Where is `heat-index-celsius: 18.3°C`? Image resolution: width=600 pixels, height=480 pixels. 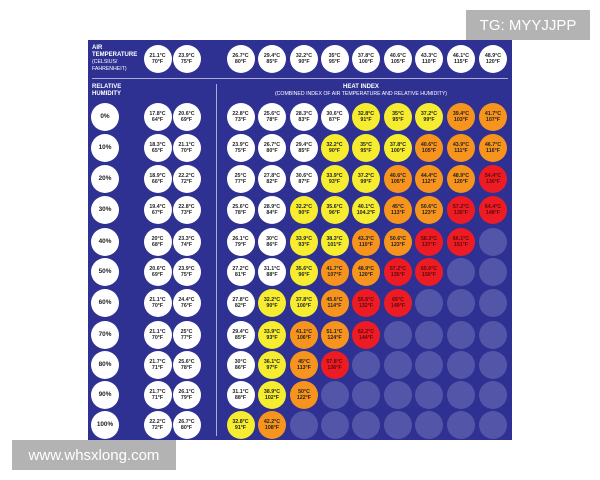 heat-index-celsius: 18.3°C is located at coordinates (157, 145).